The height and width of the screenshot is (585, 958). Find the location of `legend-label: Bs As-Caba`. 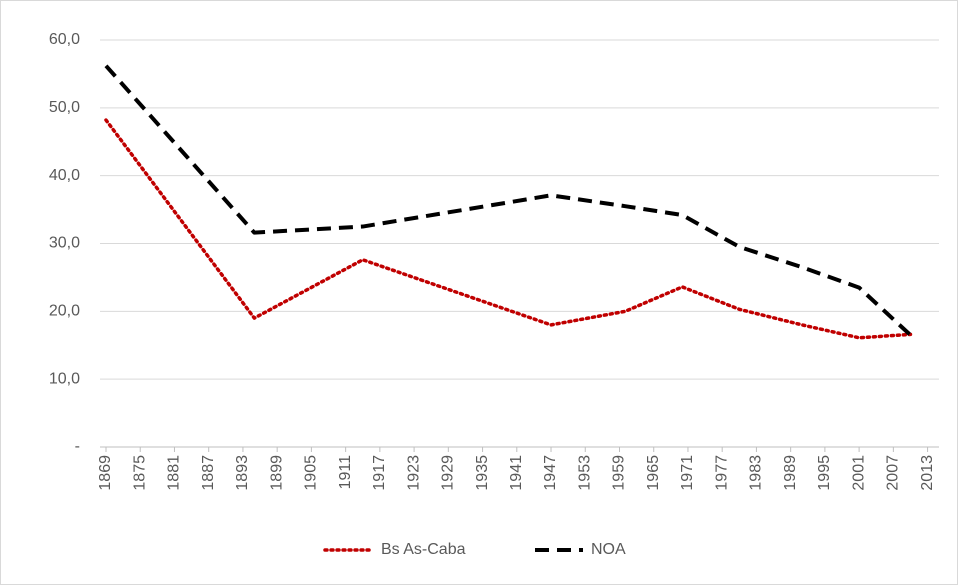

legend-label: Bs As-Caba is located at coordinates (423, 549).